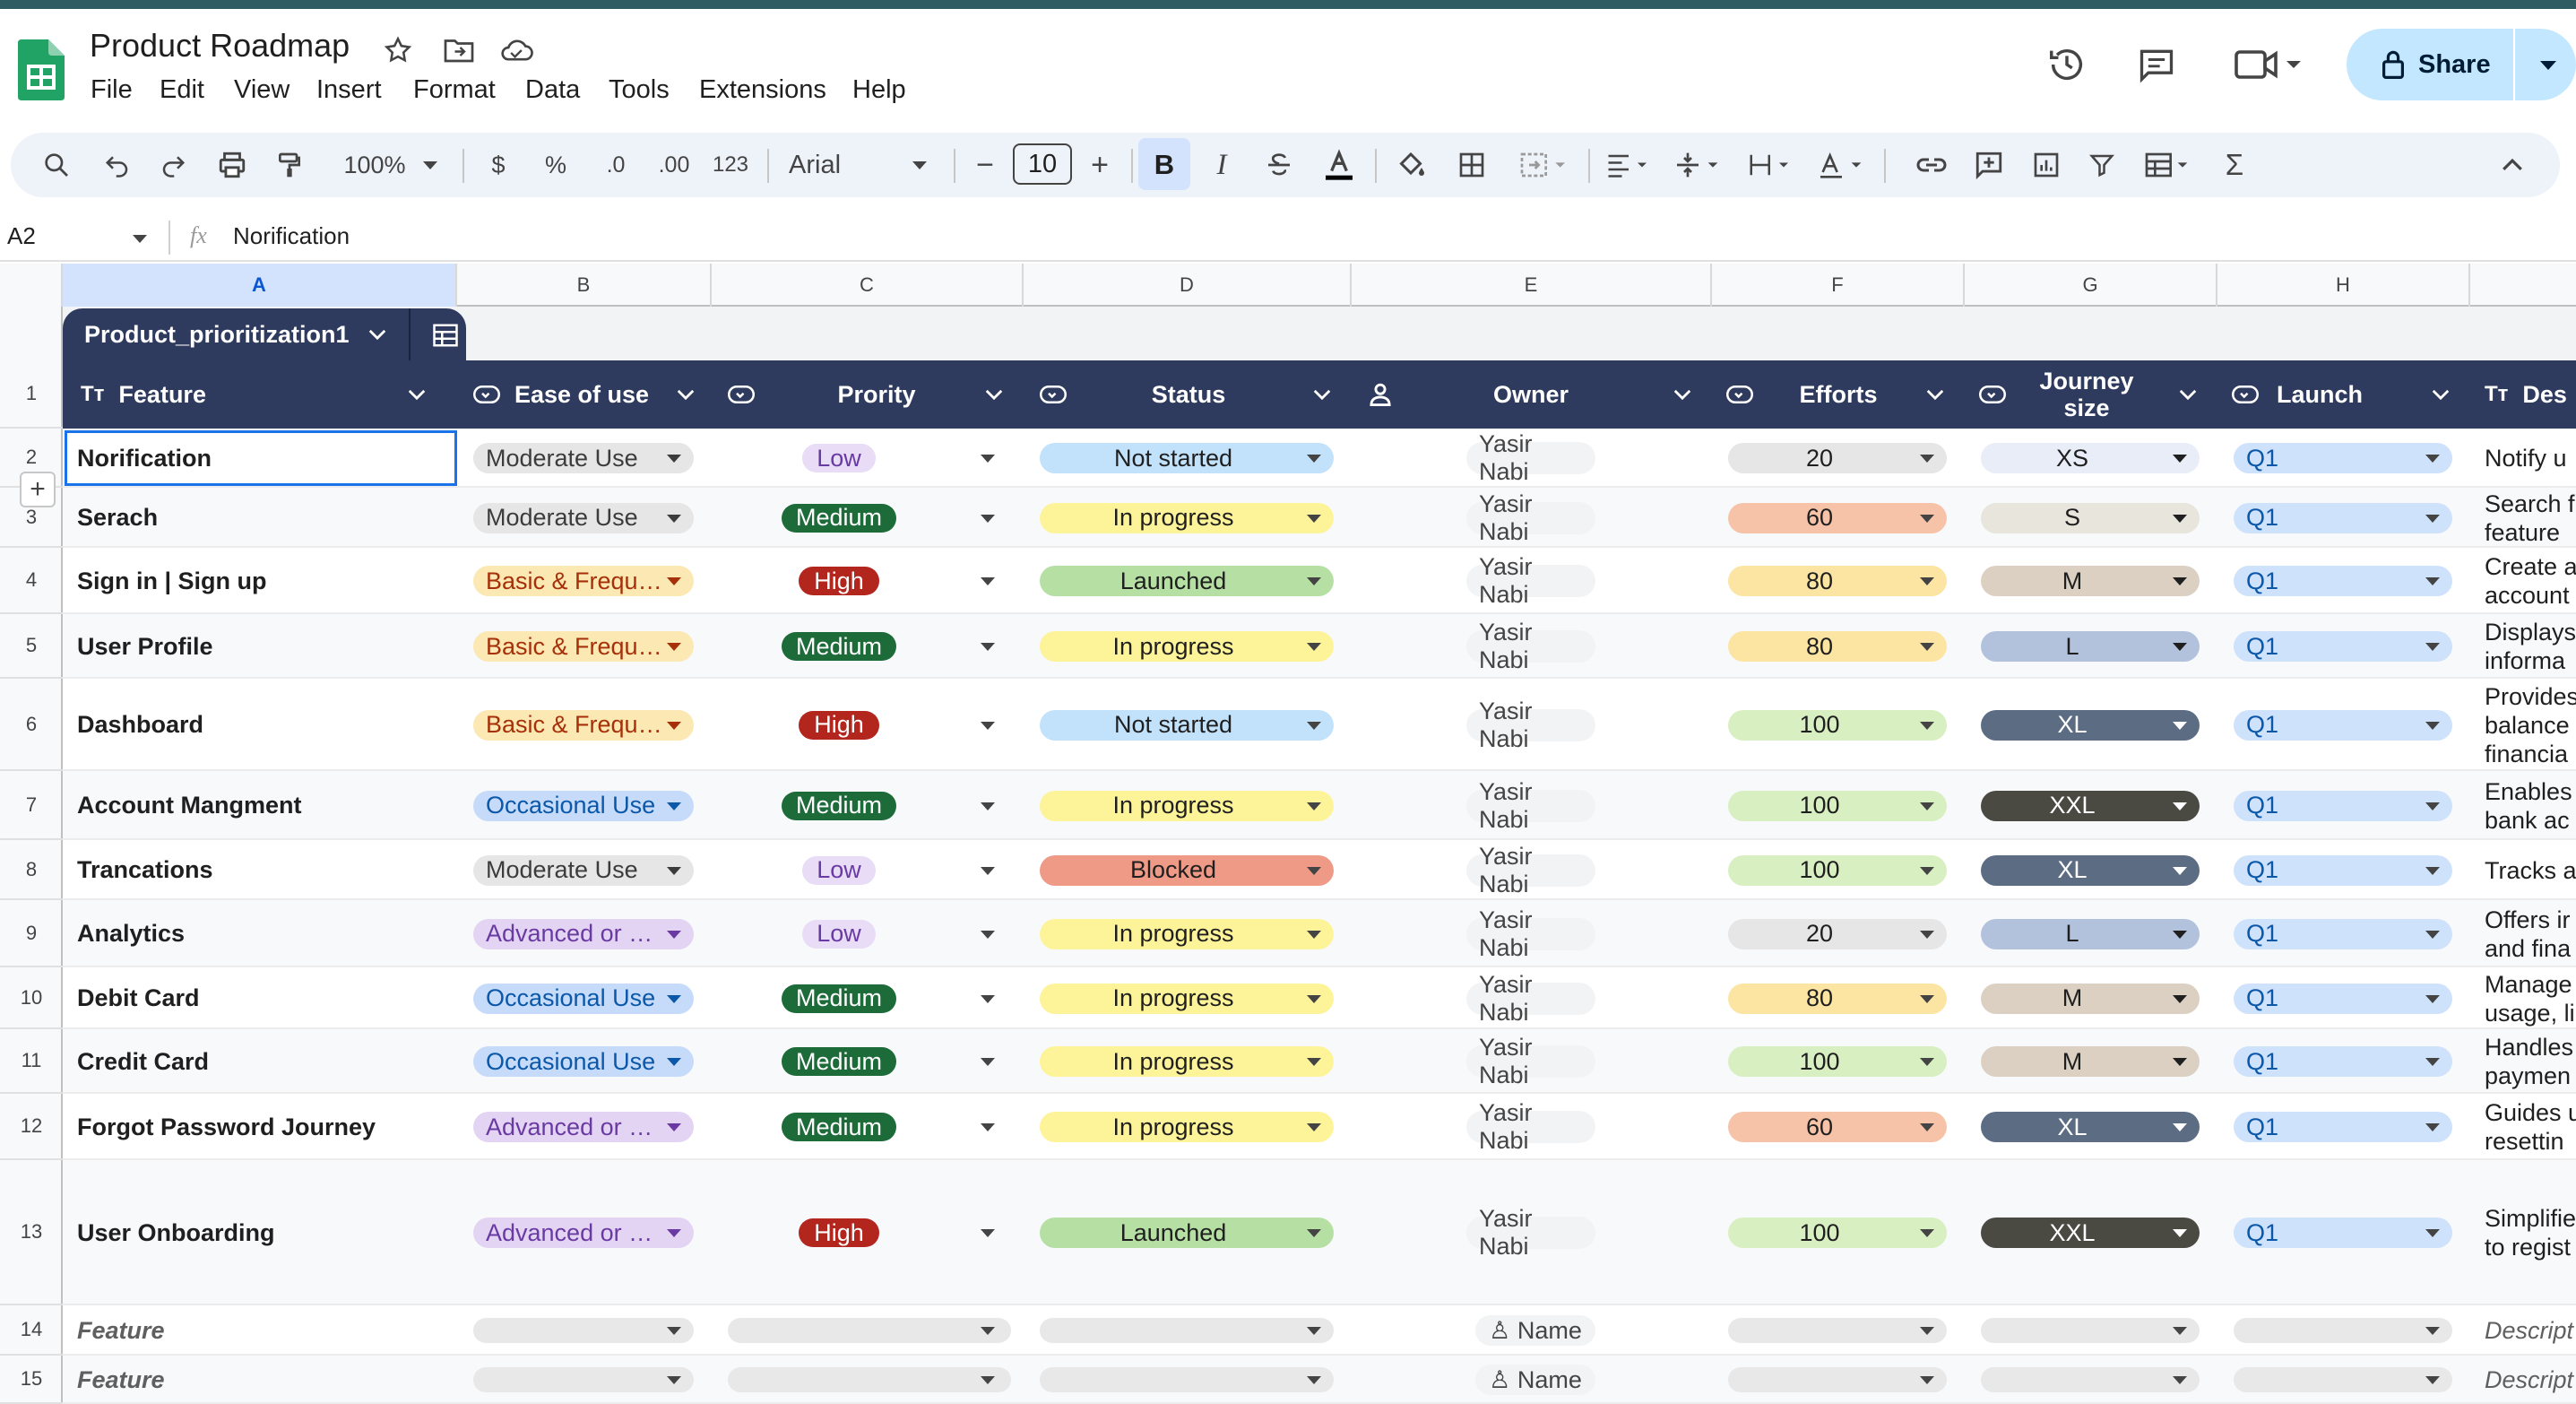  I want to click on header-journey: Journey size, so click(2093, 394).